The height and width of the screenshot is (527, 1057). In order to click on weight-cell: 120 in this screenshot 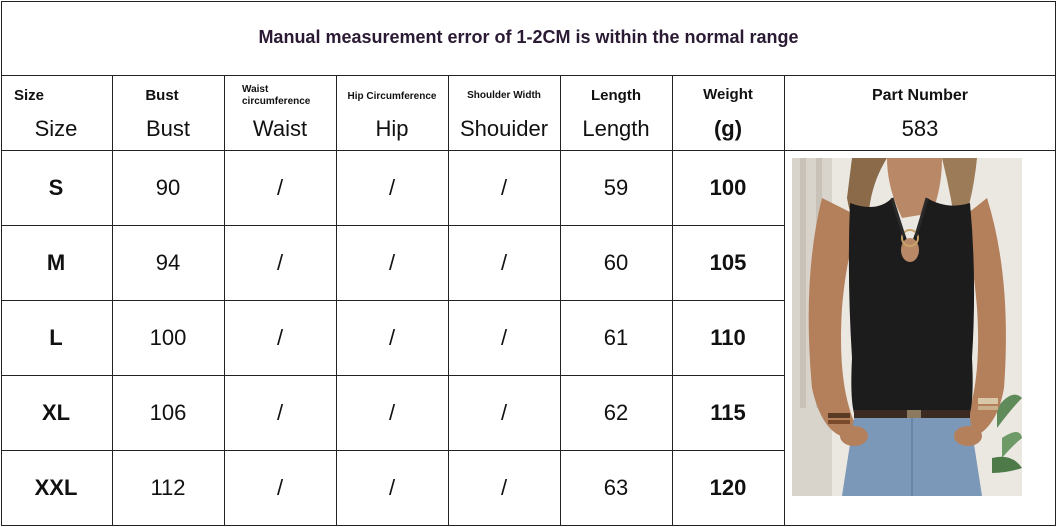, I will do `click(728, 487)`.